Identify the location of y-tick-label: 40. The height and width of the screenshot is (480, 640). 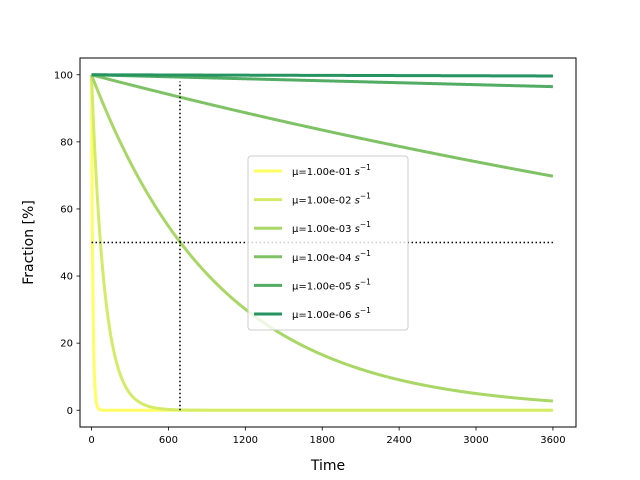
(66, 277).